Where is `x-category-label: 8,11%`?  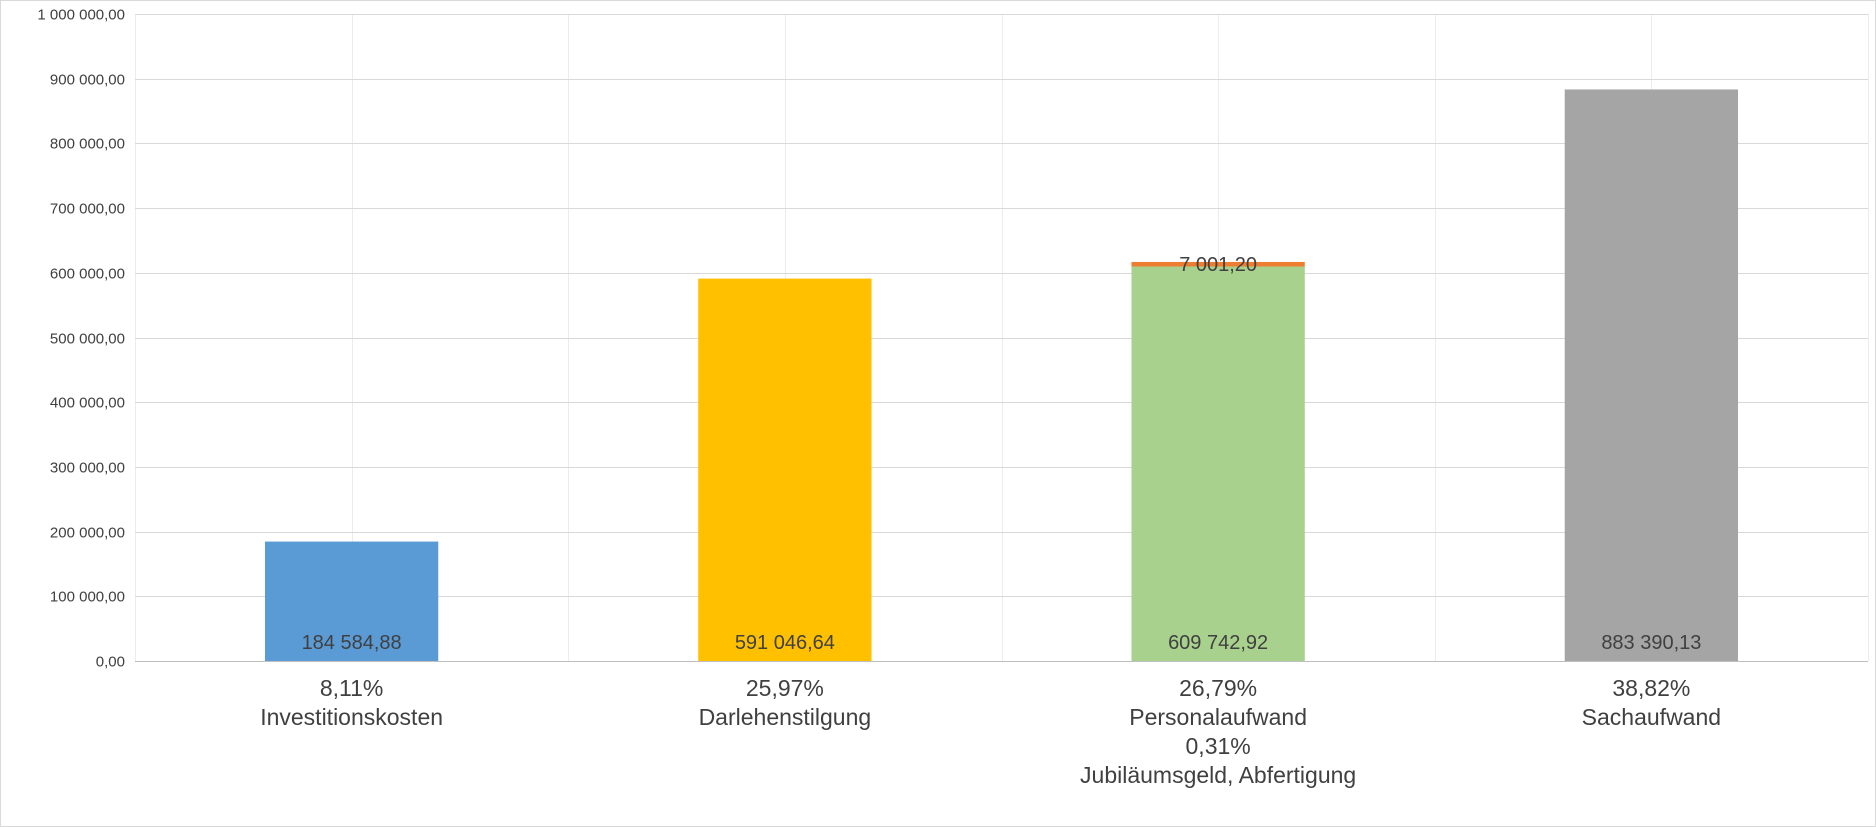 x-category-label: 8,11% is located at coordinates (352, 688).